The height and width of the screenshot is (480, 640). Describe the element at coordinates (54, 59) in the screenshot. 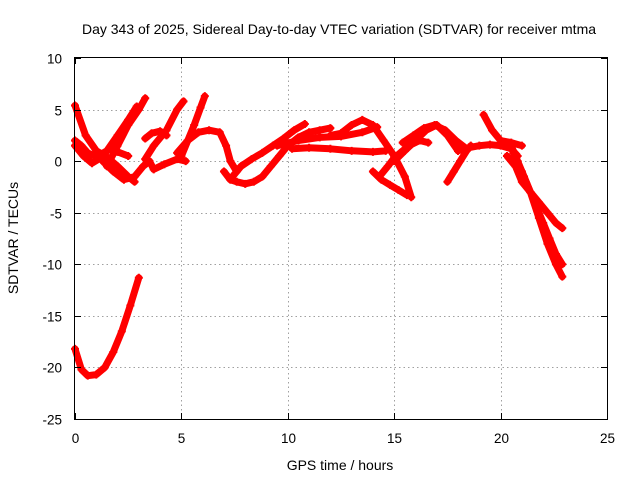

I see `y-tick-label: 10` at that location.